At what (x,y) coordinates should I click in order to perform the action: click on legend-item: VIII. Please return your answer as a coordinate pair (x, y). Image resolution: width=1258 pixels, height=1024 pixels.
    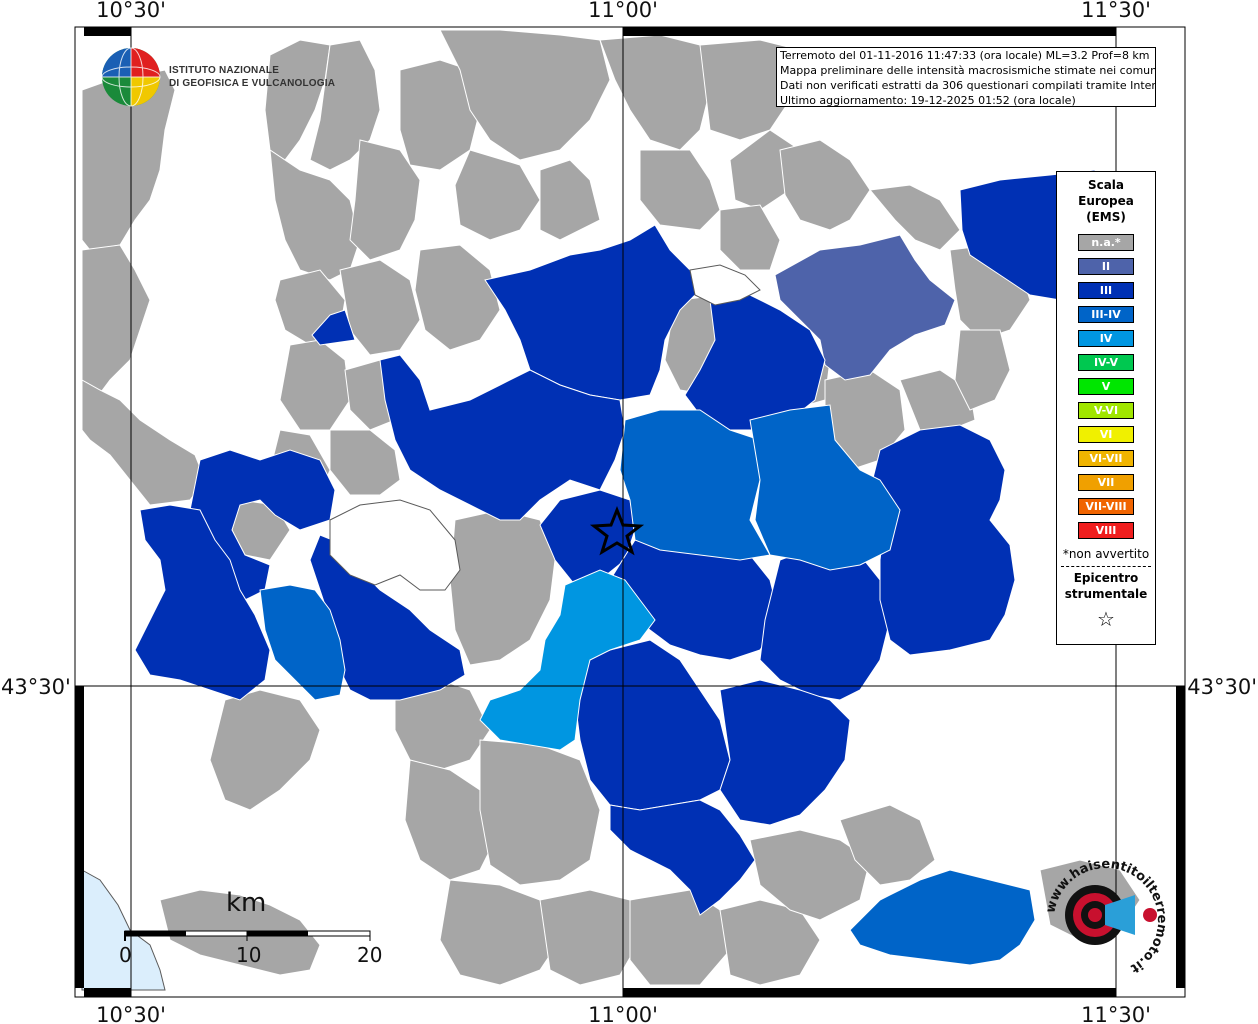
    Looking at the image, I should click on (1106, 530).